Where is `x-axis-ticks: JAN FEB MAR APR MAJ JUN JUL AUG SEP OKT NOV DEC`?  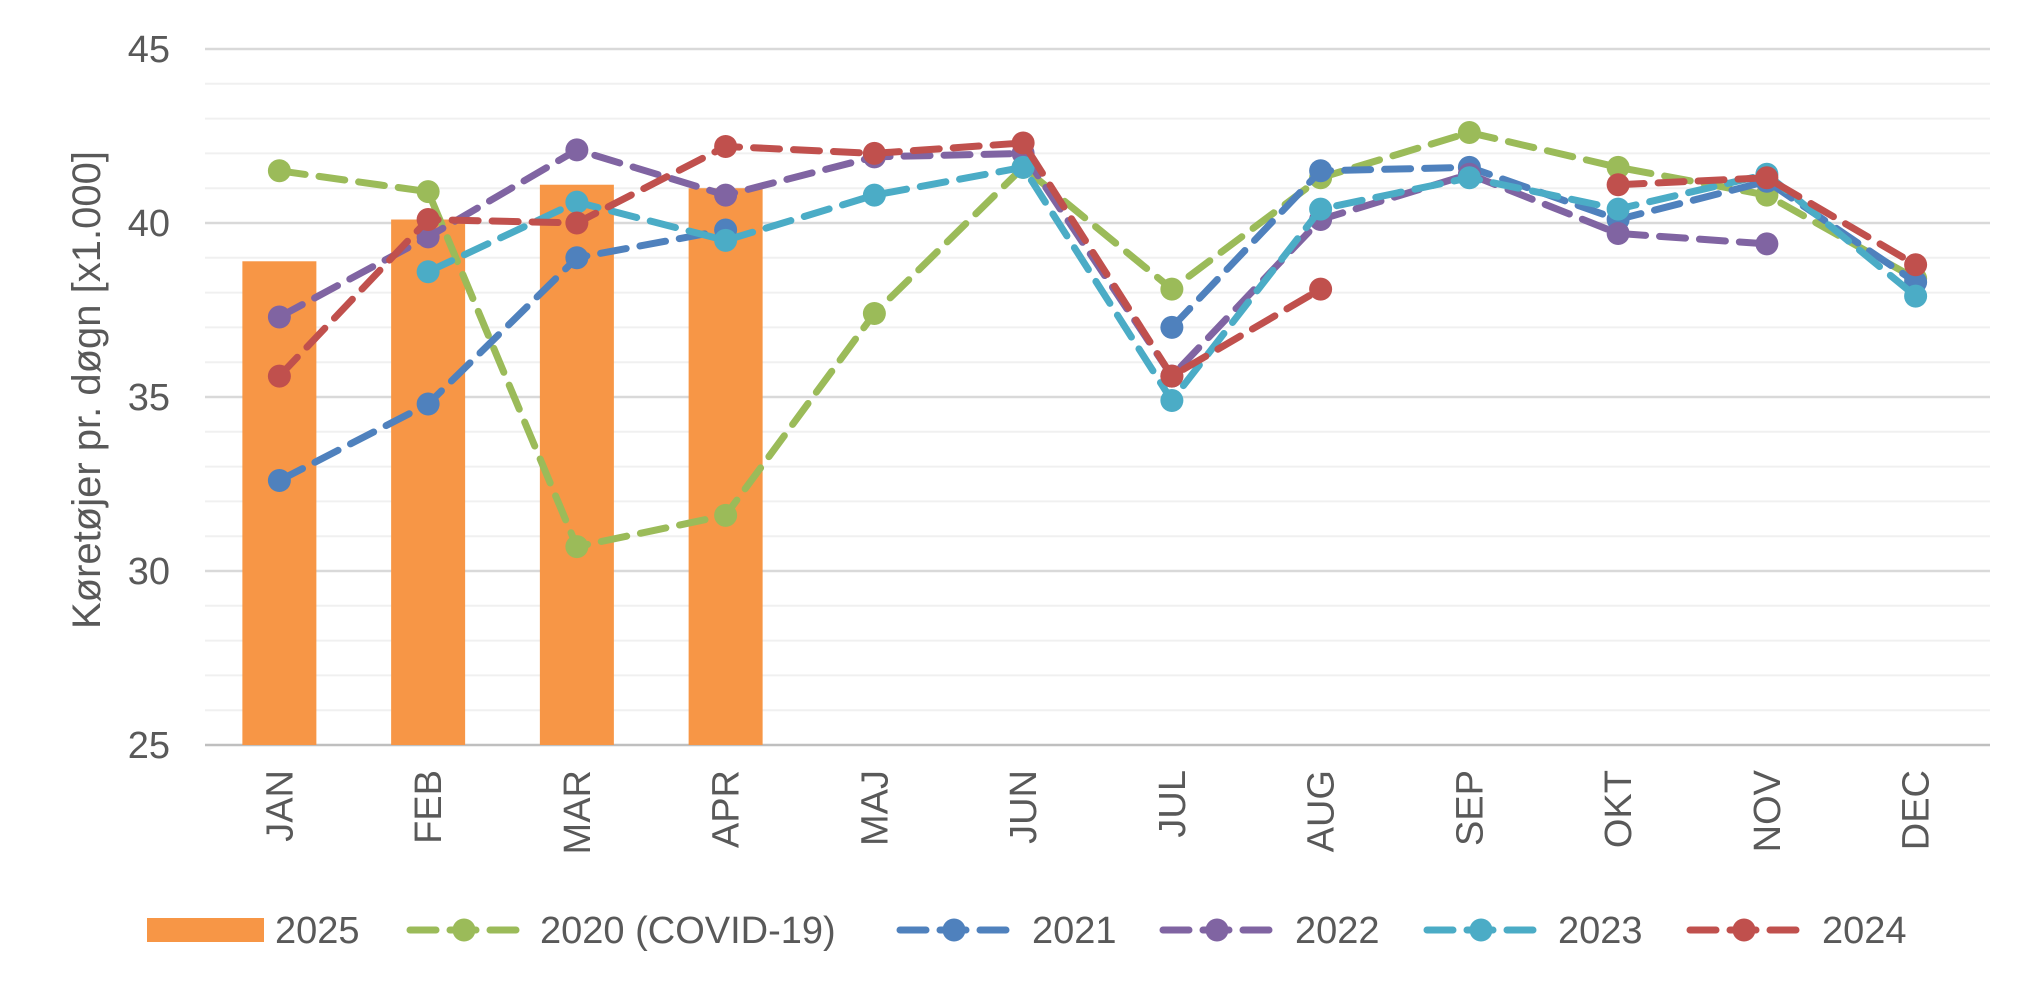 x-axis-ticks: JAN FEB MAR APR MAJ JUN JUL AUG SEP OKT NOV DEC is located at coordinates (1098, 811).